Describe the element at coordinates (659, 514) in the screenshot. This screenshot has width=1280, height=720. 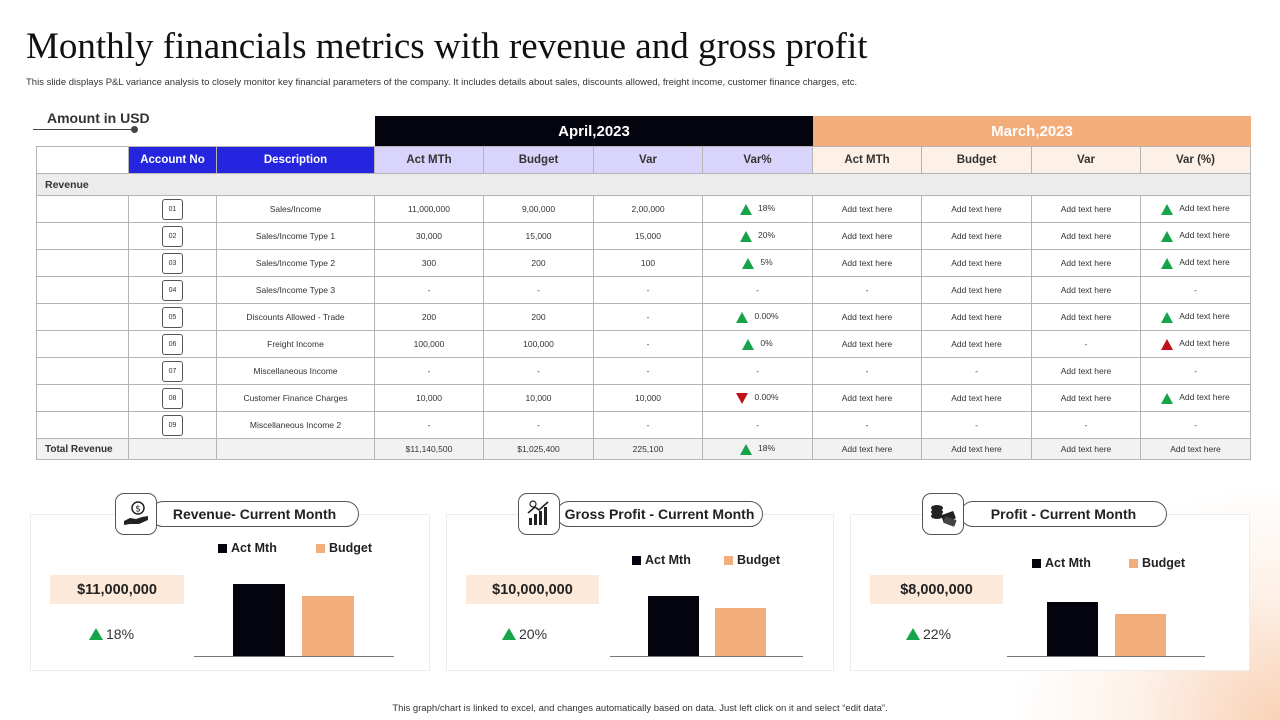
I see `gross-profit-card-title: Gross Profit - Current Month` at that location.